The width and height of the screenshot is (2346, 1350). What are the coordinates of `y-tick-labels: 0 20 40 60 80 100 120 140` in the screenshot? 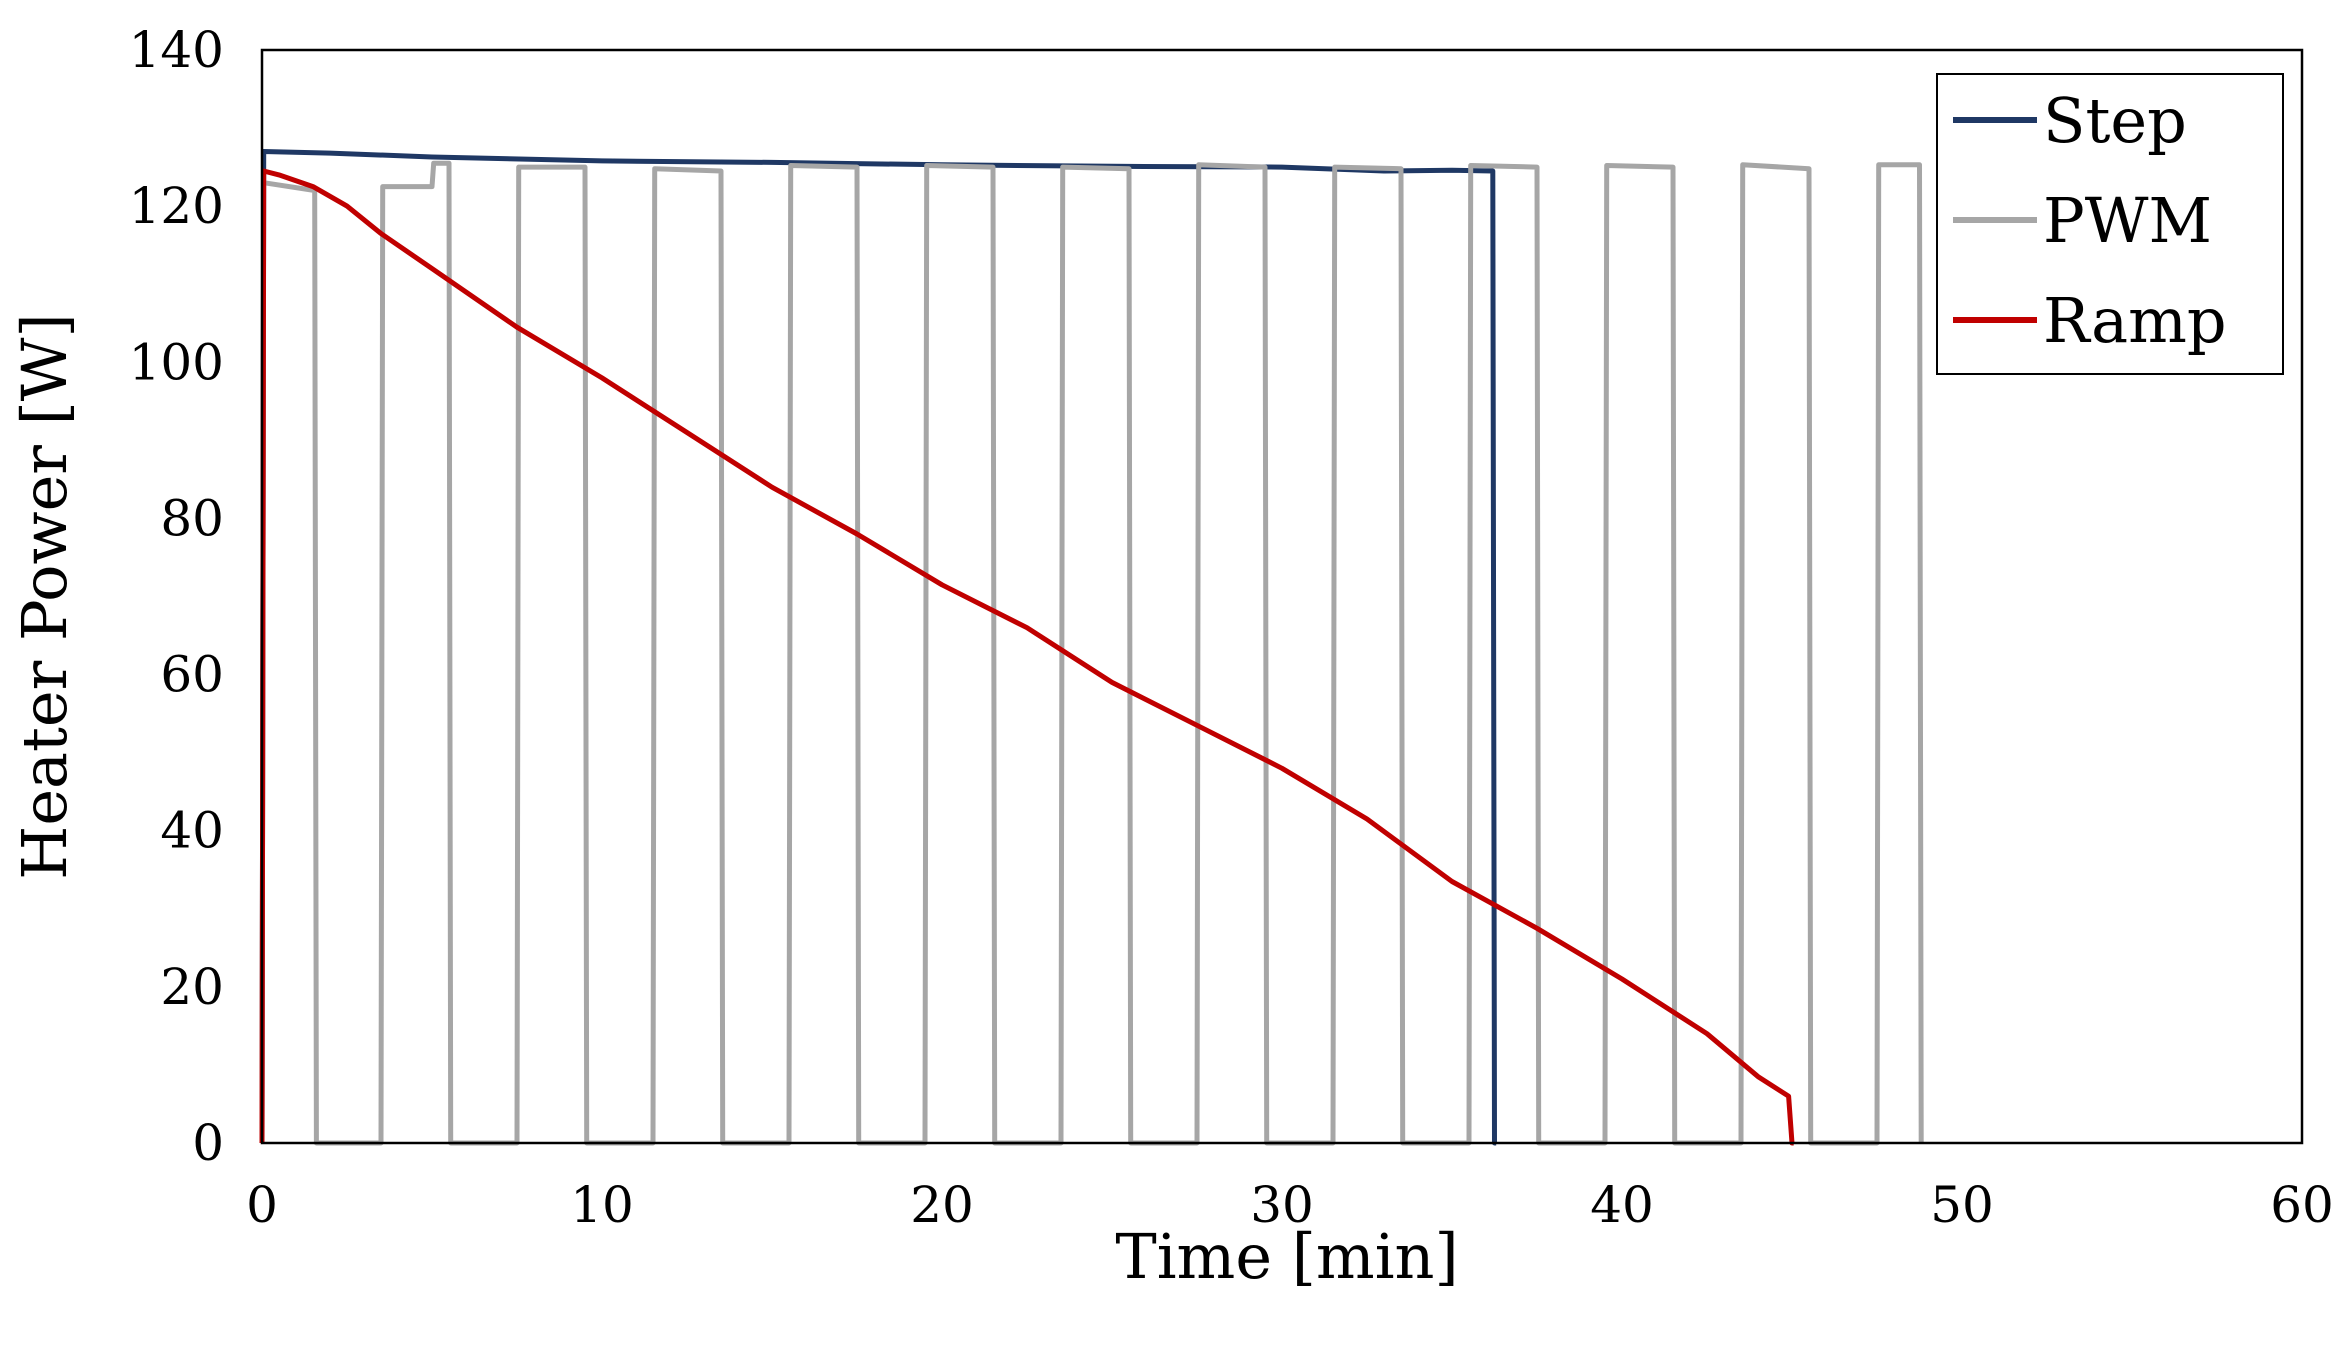 It's located at (176, 596).